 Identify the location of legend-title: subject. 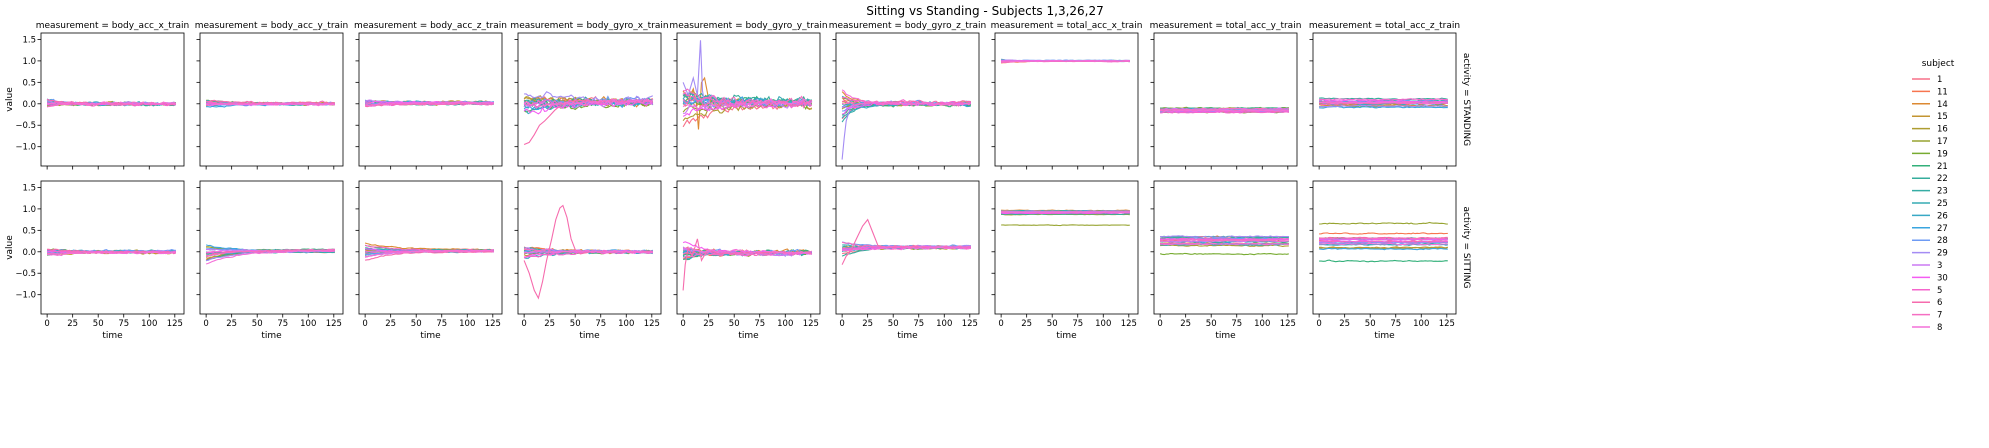
(1938, 64).